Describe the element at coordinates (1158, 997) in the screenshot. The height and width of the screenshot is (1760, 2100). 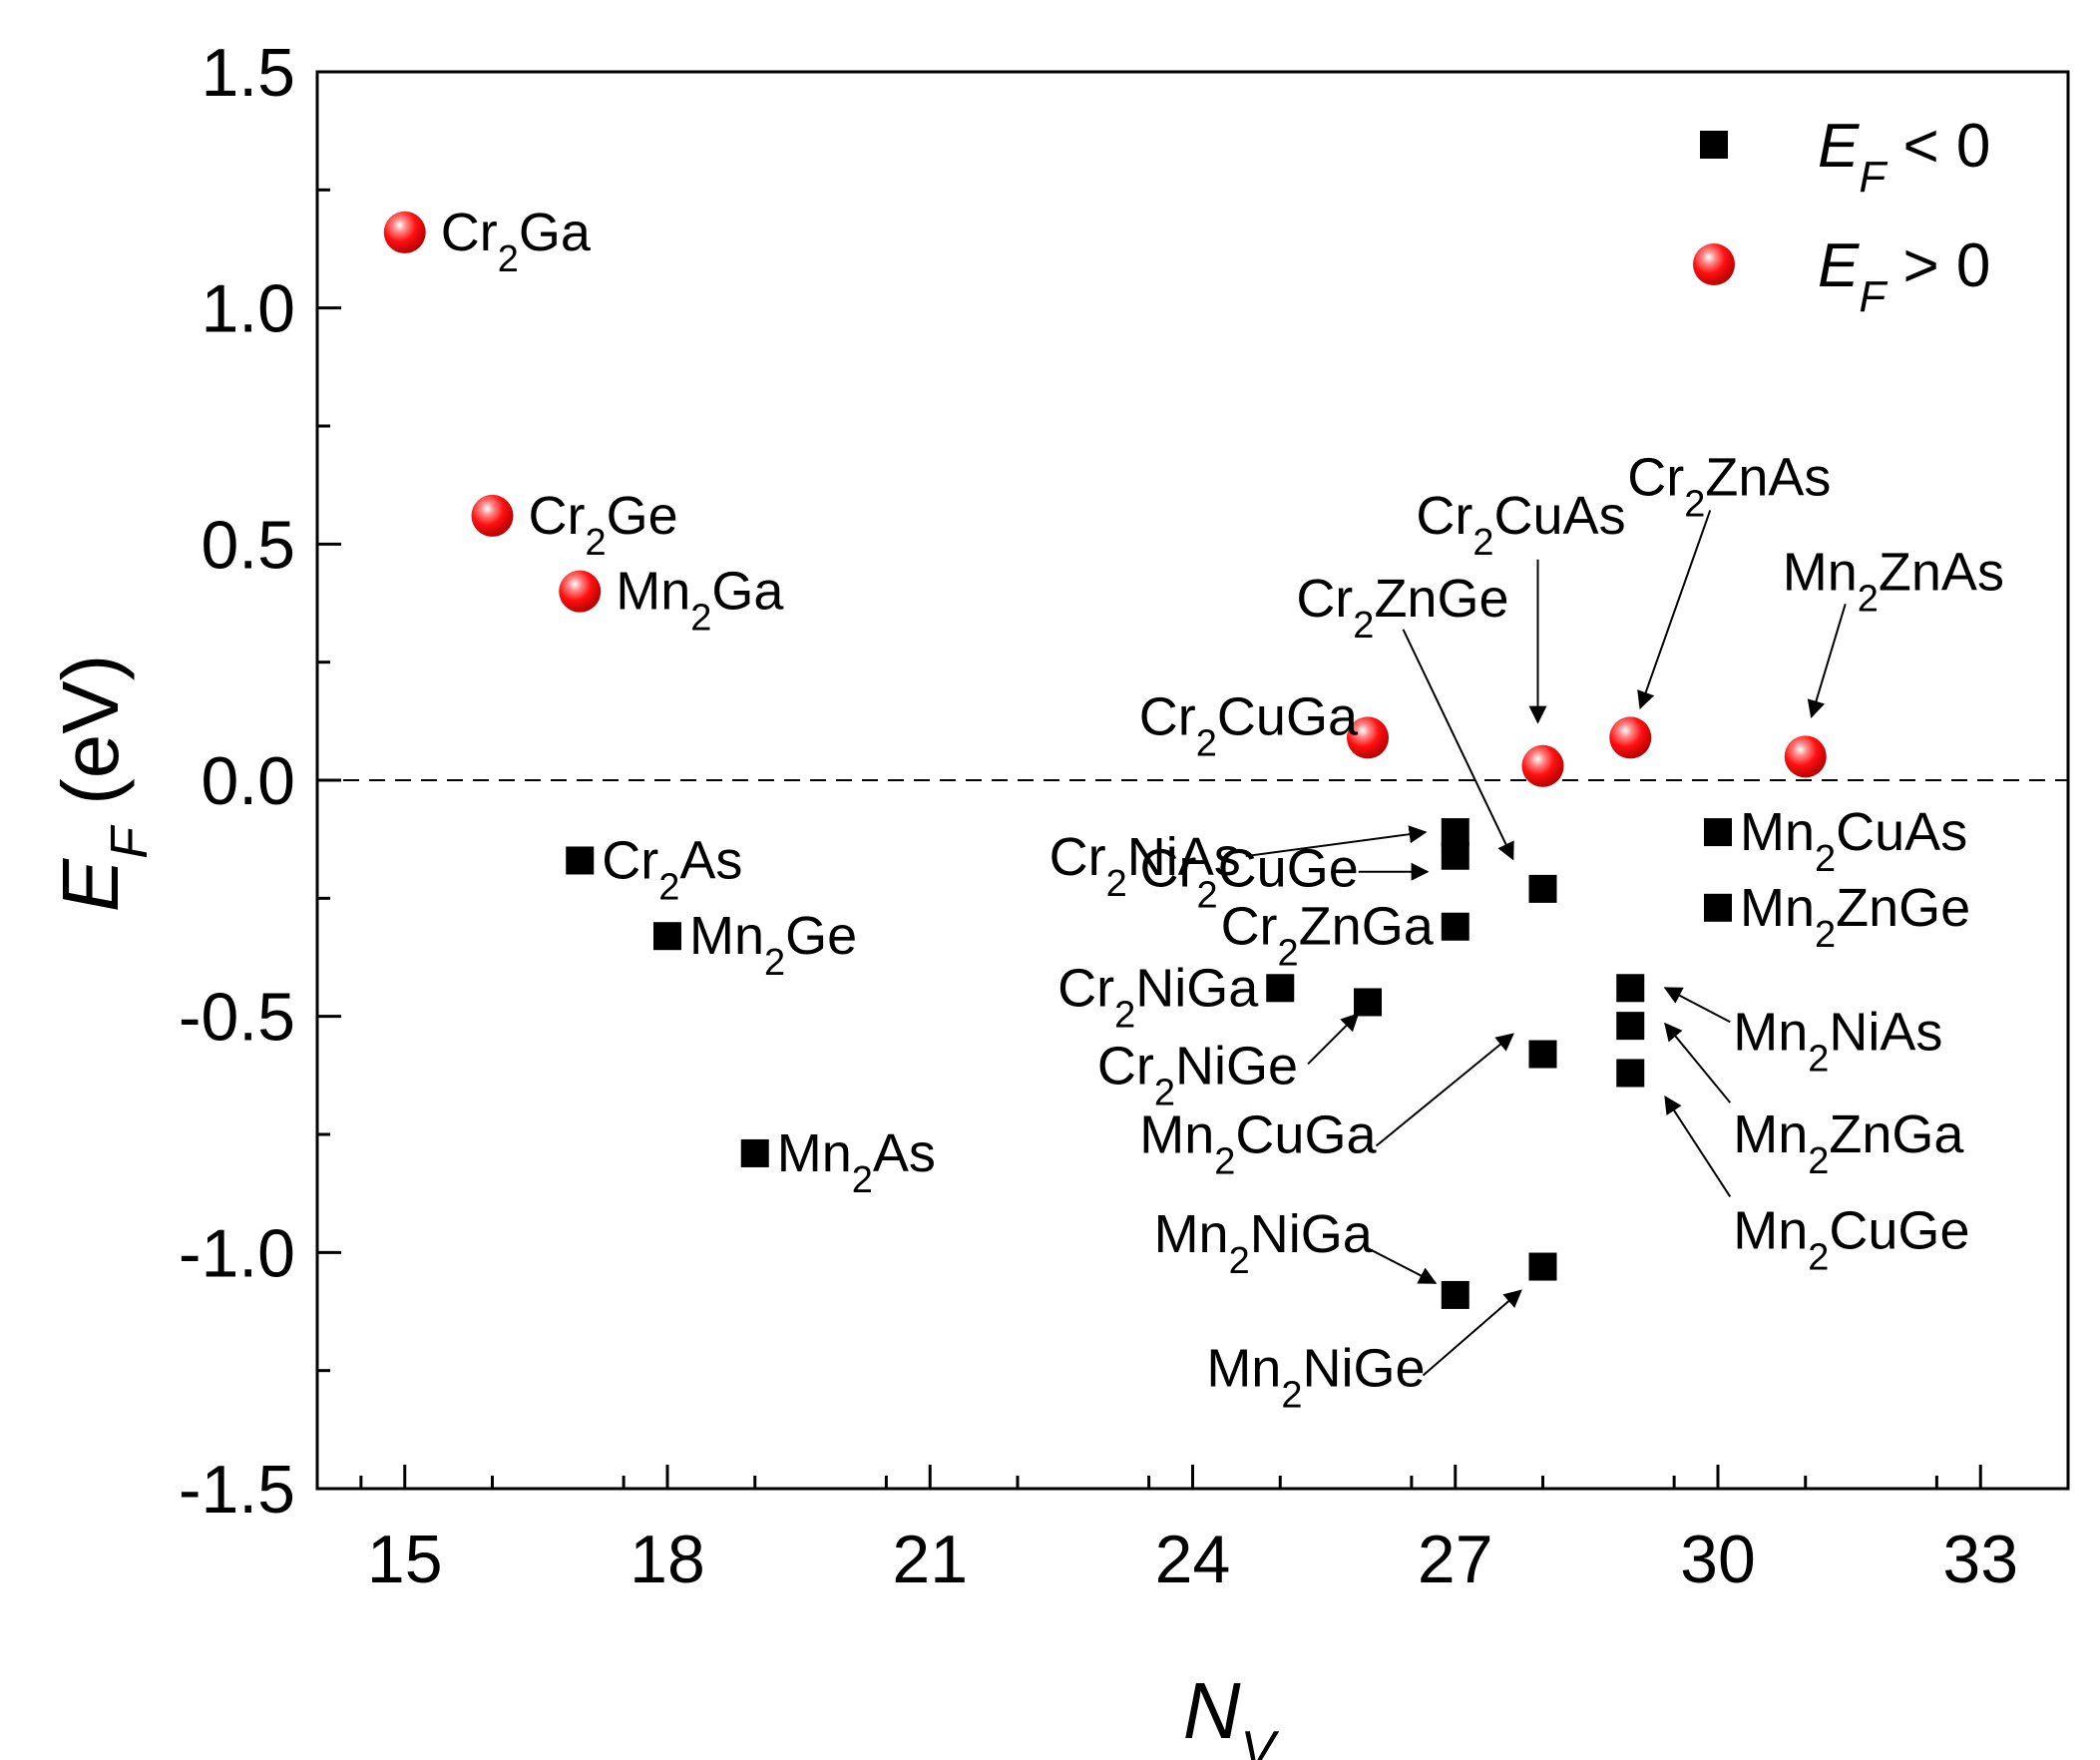
I see `point-label: Cr2NiGa` at that location.